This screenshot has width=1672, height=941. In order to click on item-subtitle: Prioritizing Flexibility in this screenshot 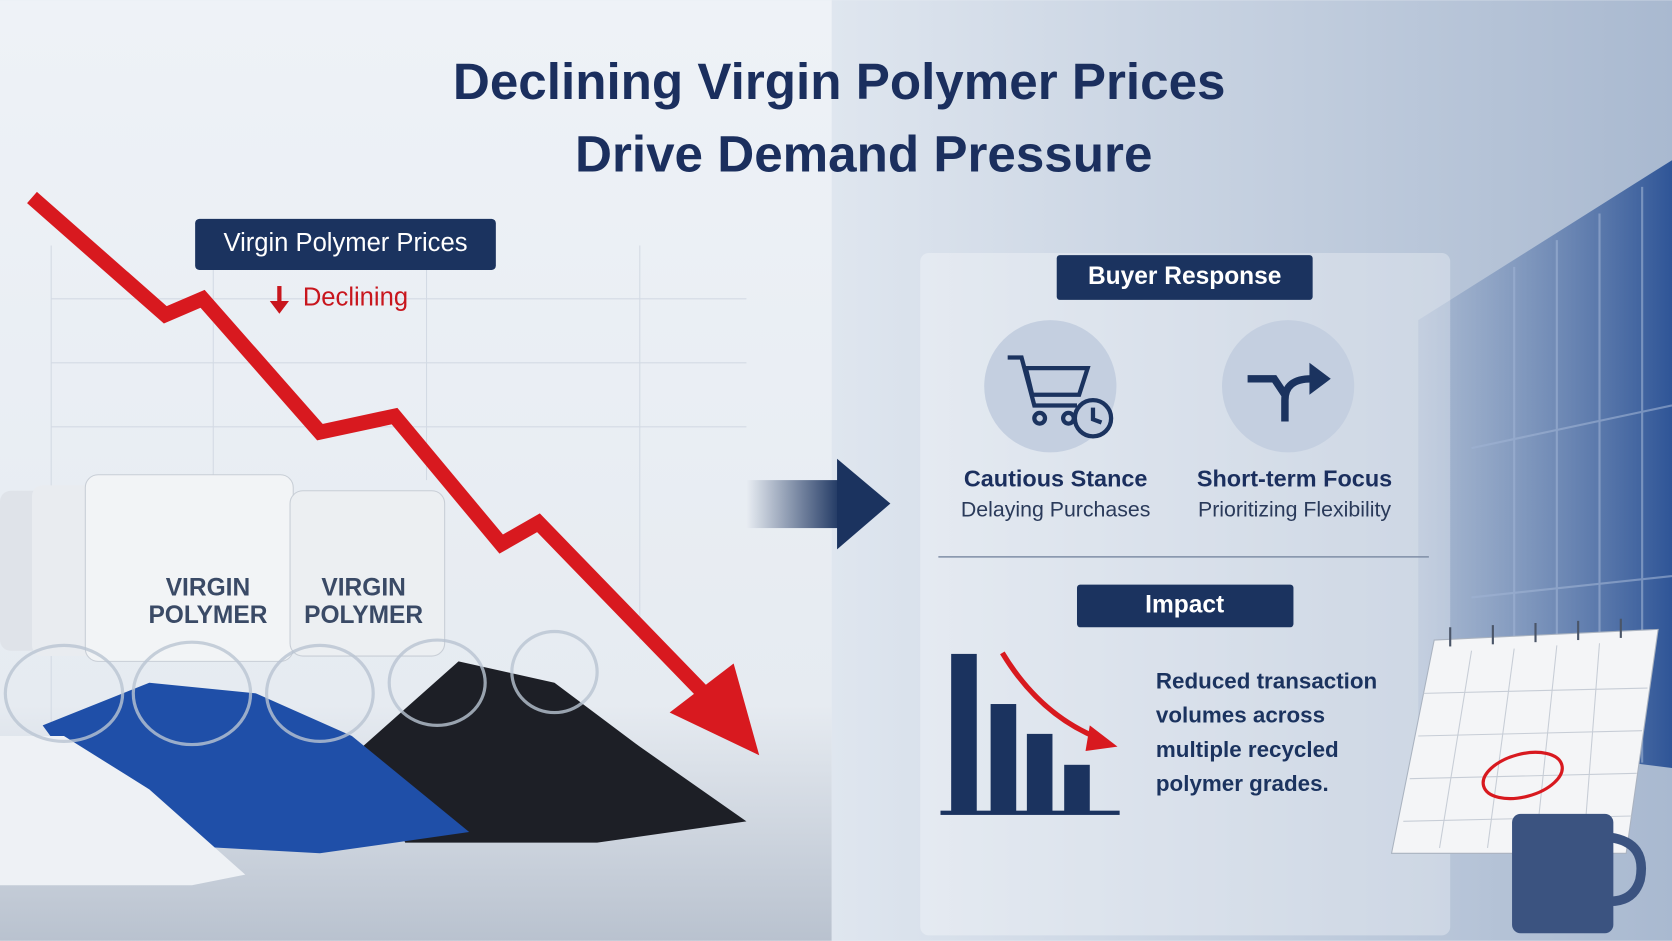, I will do `click(1294, 510)`.